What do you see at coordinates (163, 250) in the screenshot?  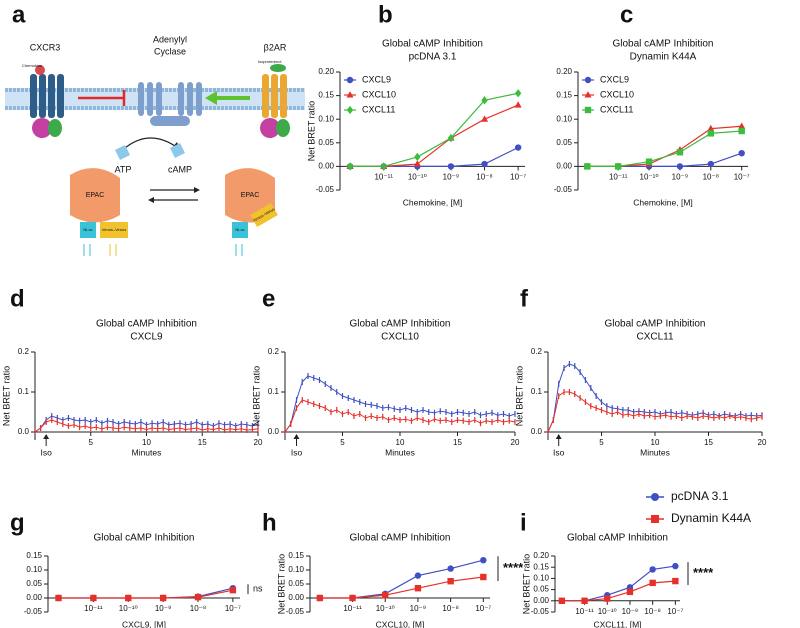 I see `emission` at bounding box center [163, 250].